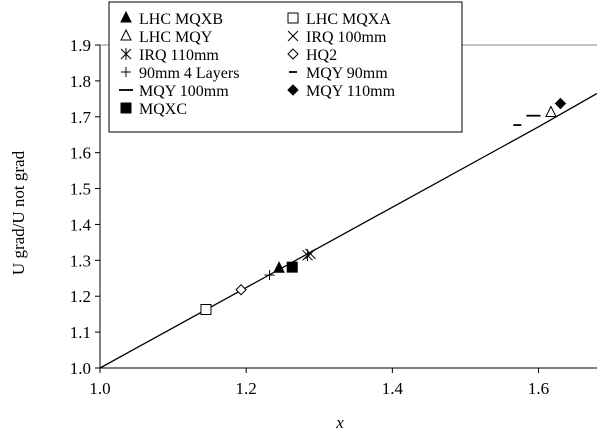 This screenshot has width=597, height=433. I want to click on x-tick-label: 1.2, so click(246, 388).